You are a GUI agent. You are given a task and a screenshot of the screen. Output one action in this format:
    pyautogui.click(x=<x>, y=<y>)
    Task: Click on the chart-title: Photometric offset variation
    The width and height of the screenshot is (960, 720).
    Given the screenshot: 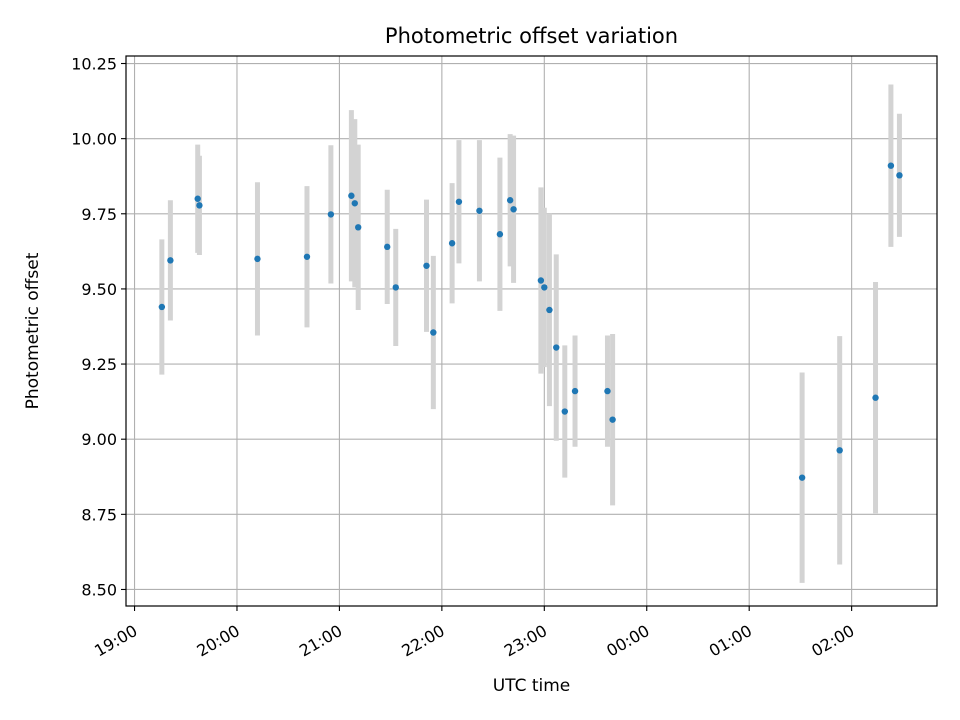 What is the action you would take?
    pyautogui.click(x=531, y=36)
    